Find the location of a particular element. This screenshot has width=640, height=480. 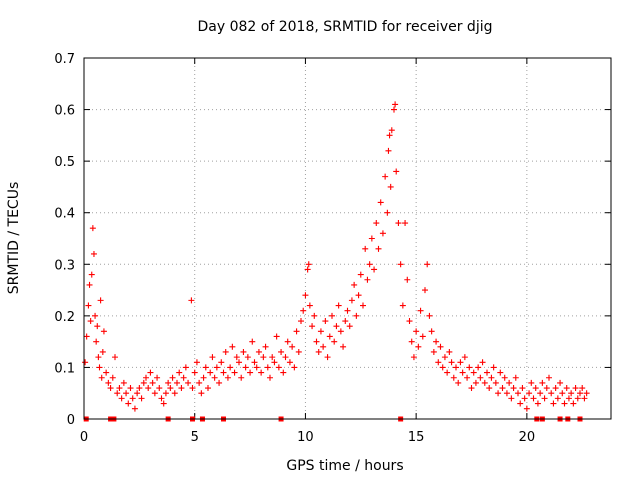

x-tick-labels: 0 5 10 15 20 is located at coordinates (307, 437).